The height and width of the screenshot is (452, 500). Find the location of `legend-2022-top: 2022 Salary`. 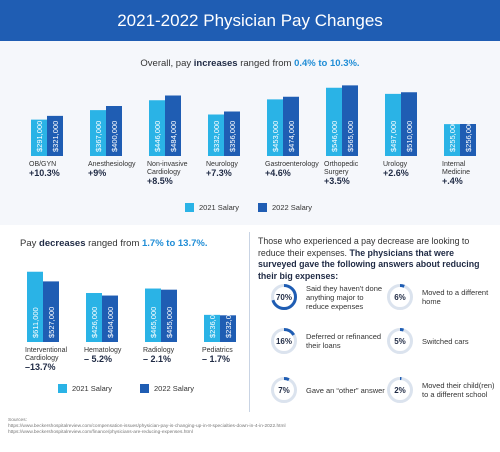

legend-2022-top: 2022 Salary is located at coordinates (285, 207).